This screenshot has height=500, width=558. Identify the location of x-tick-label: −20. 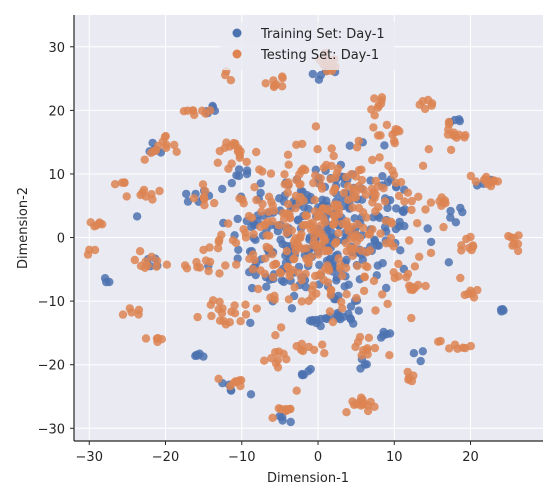
(165, 457).